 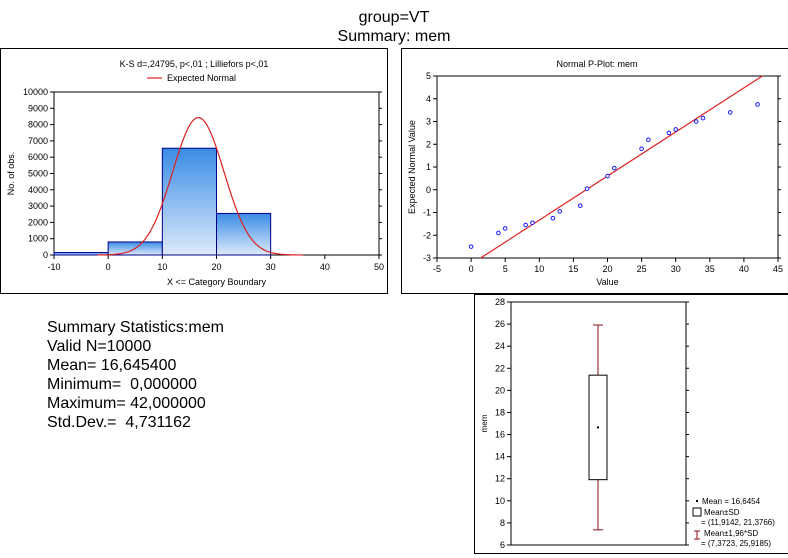 What do you see at coordinates (428, 190) in the screenshot?
I see `pplot-y-tick-label: 0` at bounding box center [428, 190].